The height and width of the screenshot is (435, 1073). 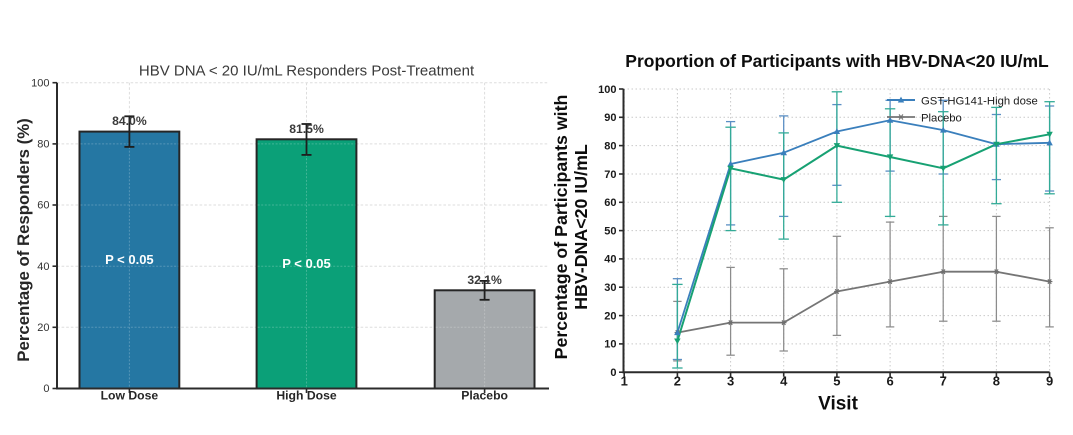 What do you see at coordinates (610, 231) in the screenshot?
I see `svg-text: 50` at bounding box center [610, 231].